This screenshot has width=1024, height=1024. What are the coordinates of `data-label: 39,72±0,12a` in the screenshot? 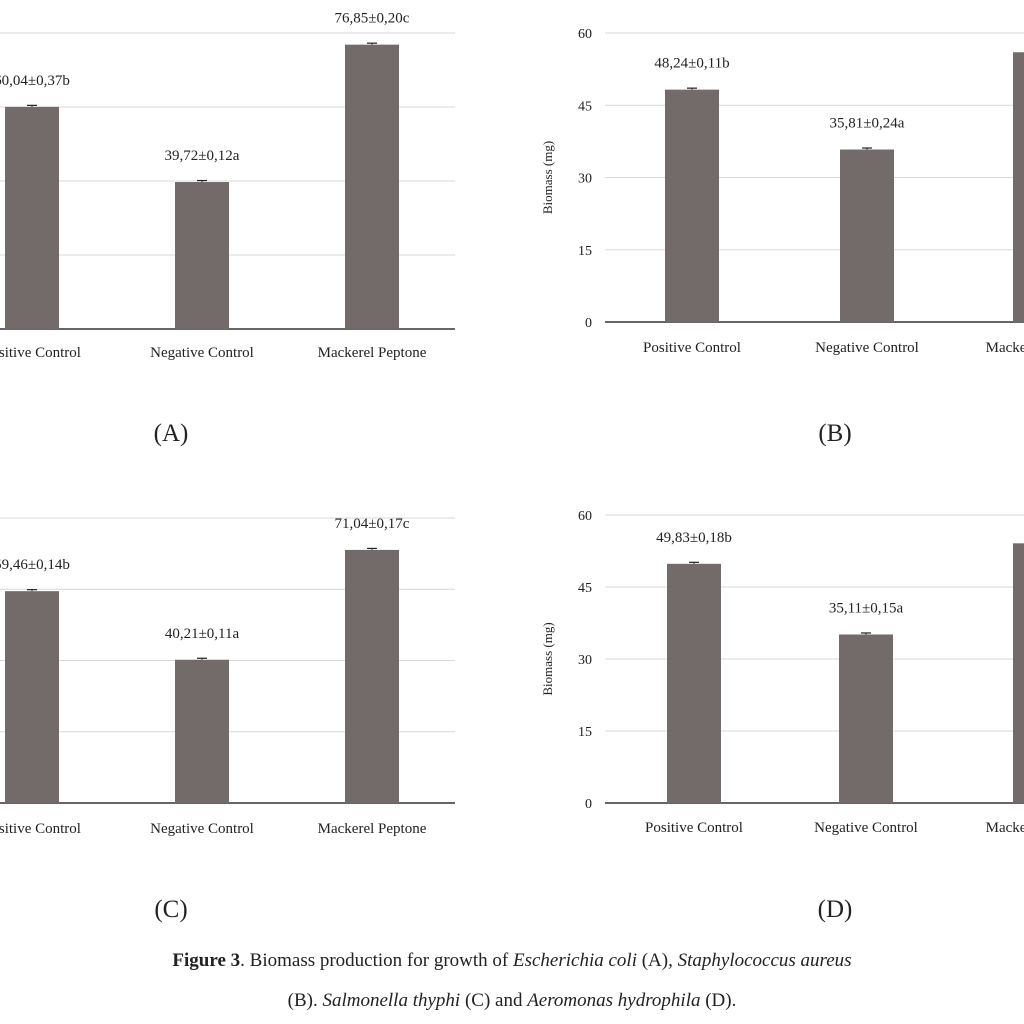 It's located at (202, 156).